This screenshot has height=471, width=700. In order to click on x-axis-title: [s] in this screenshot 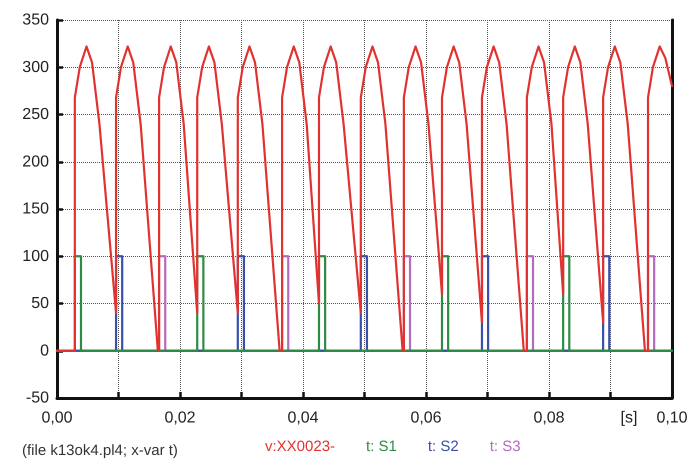, I will do `click(629, 418)`.